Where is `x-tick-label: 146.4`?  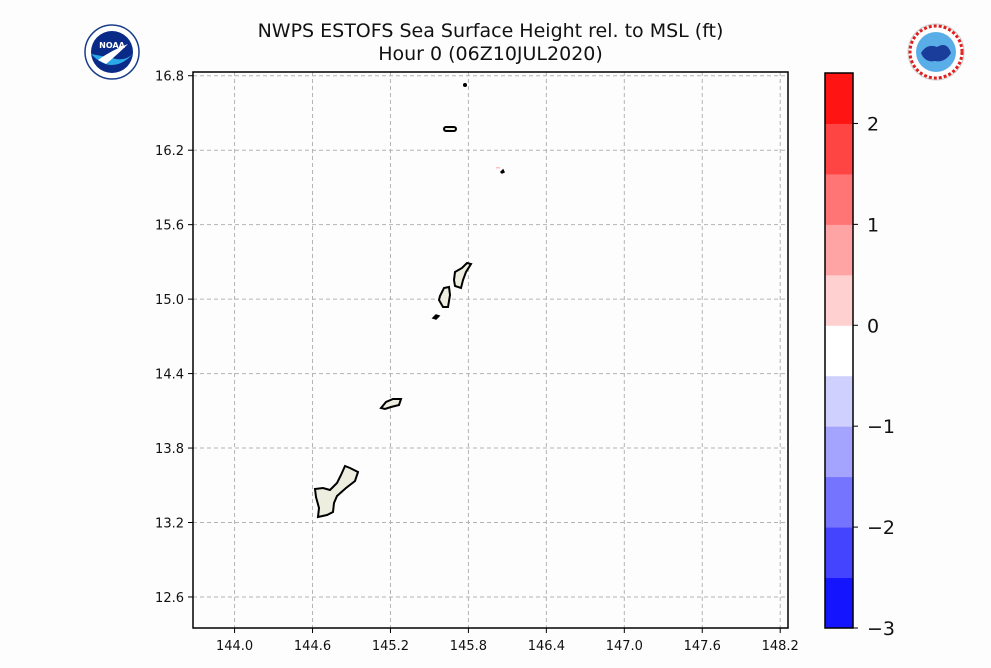
x-tick-label: 146.4 is located at coordinates (546, 646).